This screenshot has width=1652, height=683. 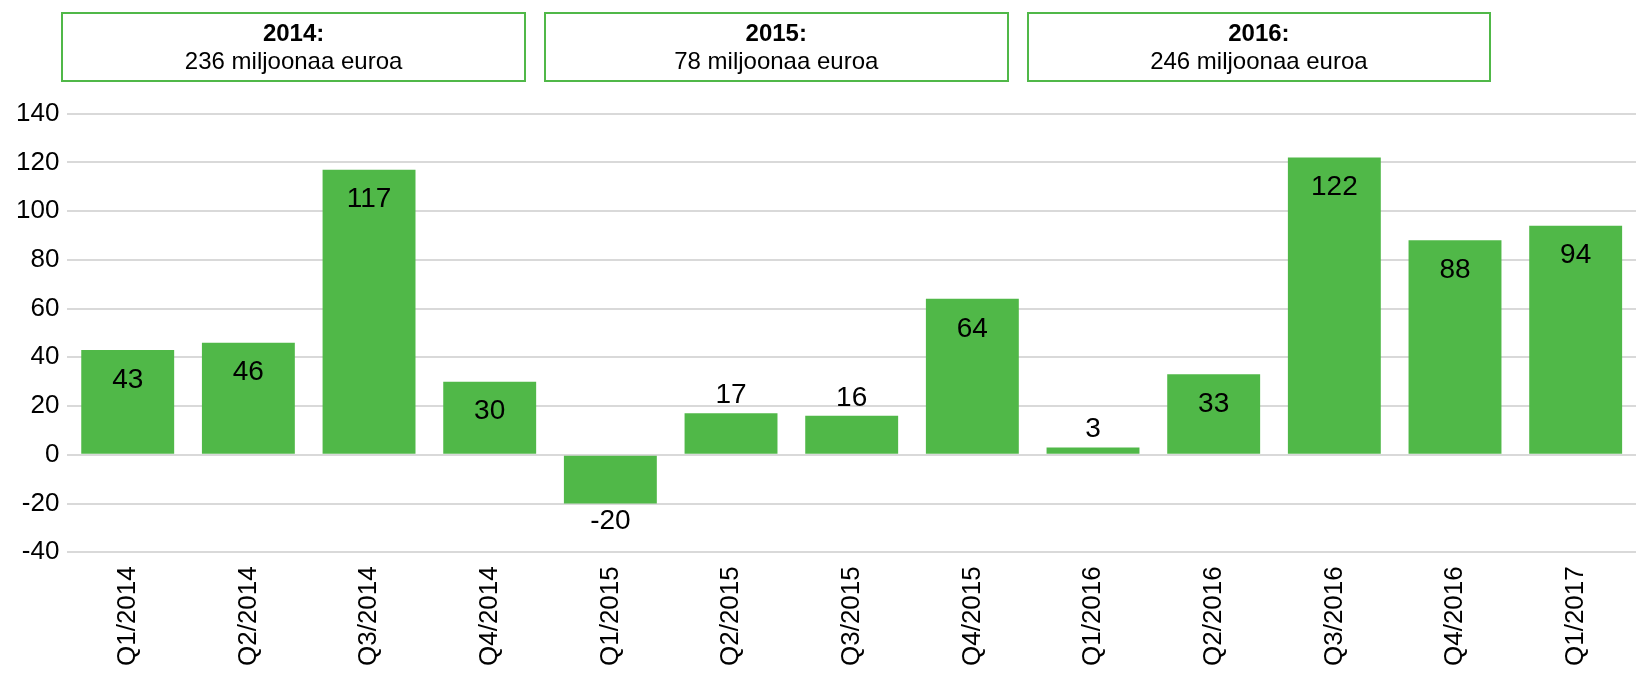 I want to click on data-label: 122, so click(x=1334, y=186).